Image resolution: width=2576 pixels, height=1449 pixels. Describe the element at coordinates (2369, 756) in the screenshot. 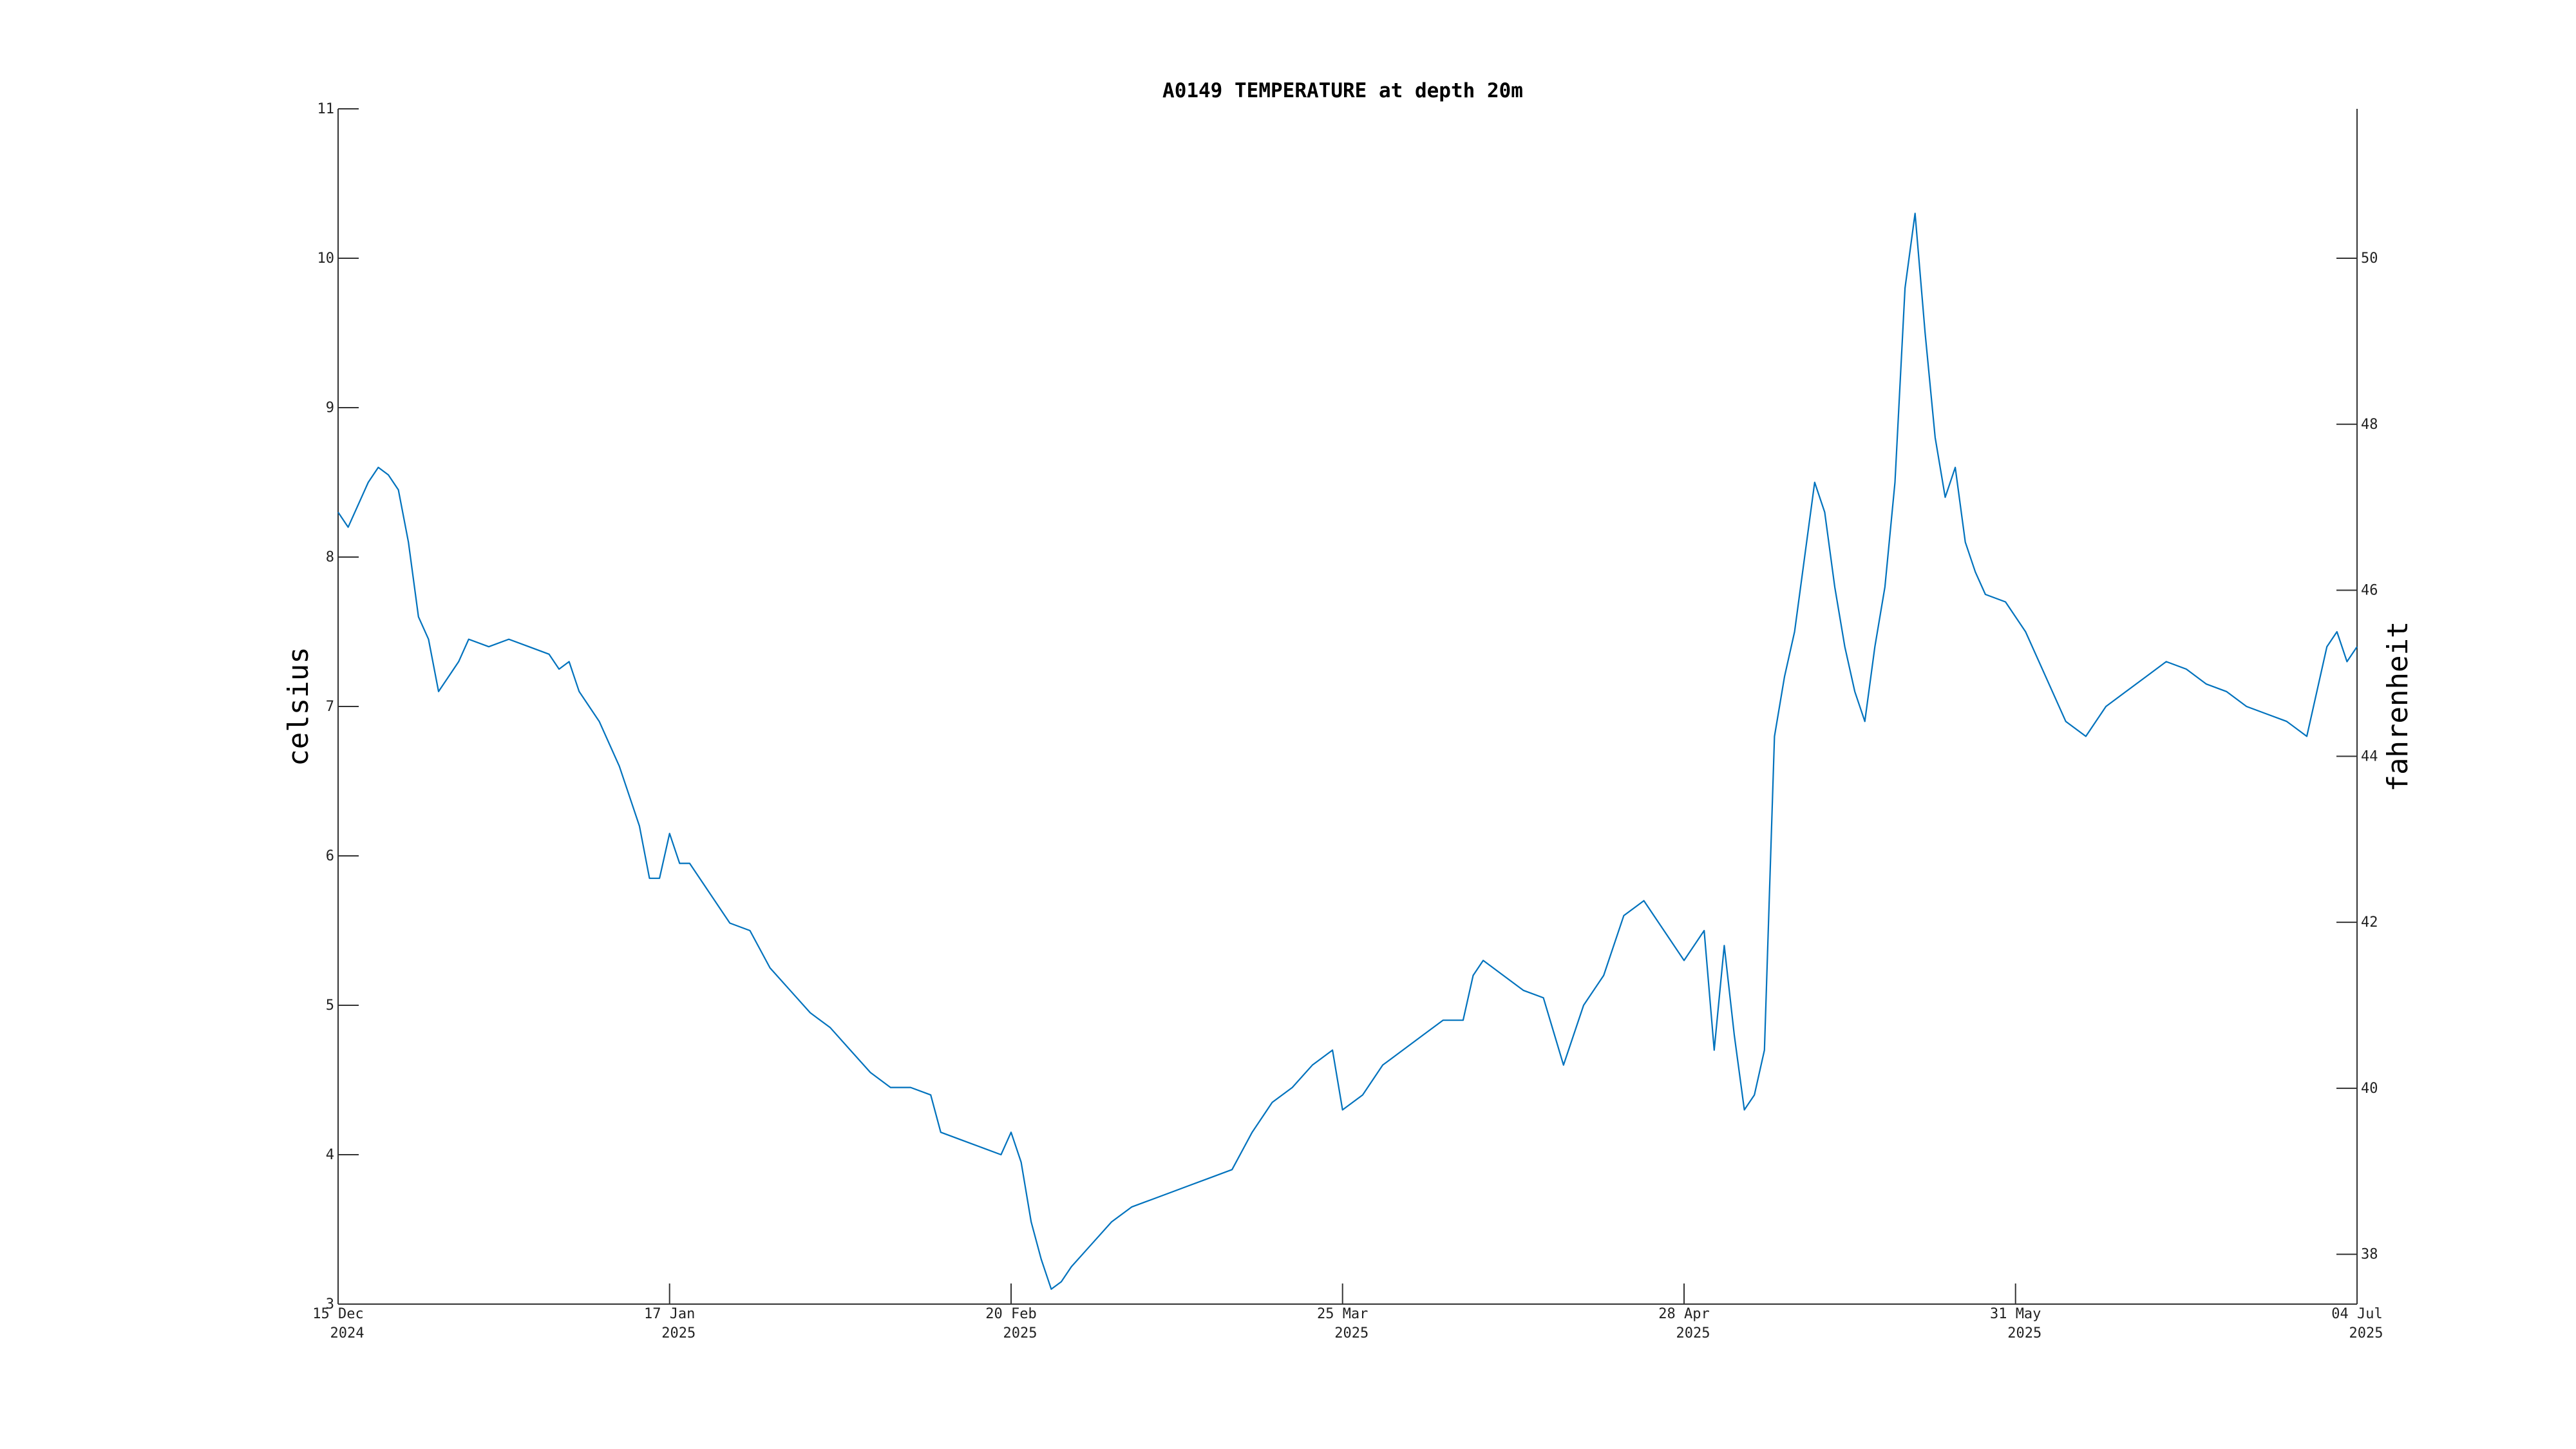

I see `y2-tick-label: 44` at that location.